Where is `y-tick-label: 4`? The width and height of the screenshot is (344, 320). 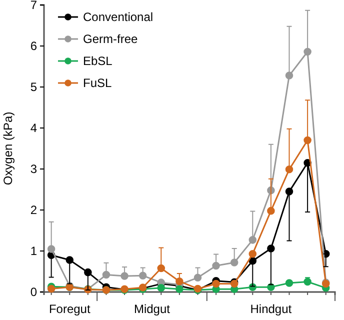
y-tick-label: 4 is located at coordinates (34, 127).